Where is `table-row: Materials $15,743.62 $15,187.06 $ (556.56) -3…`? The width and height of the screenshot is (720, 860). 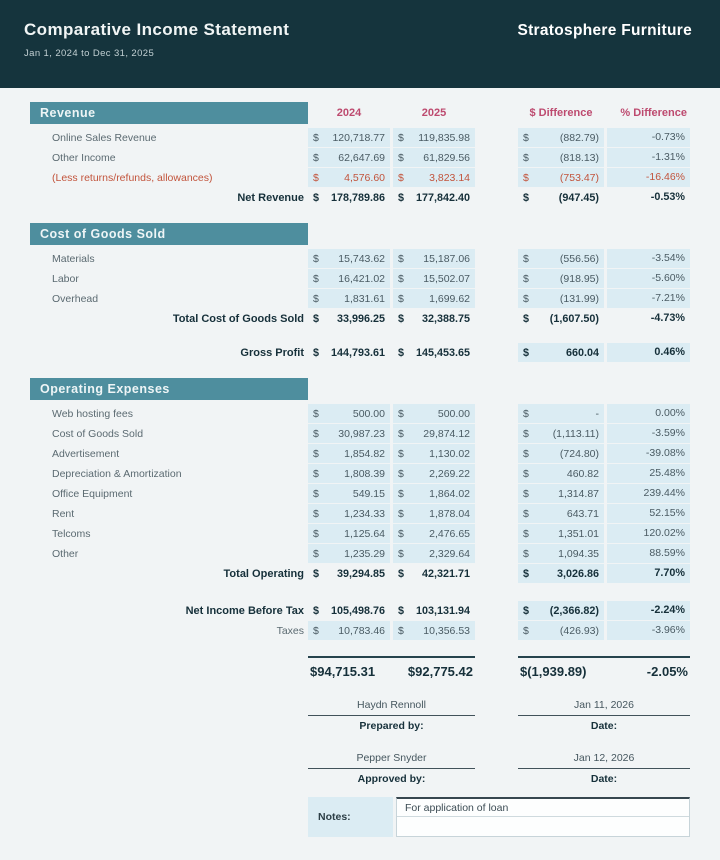 table-row: Materials $15,743.62 $15,187.06 $ (556.56) -3… is located at coordinates (375, 258).